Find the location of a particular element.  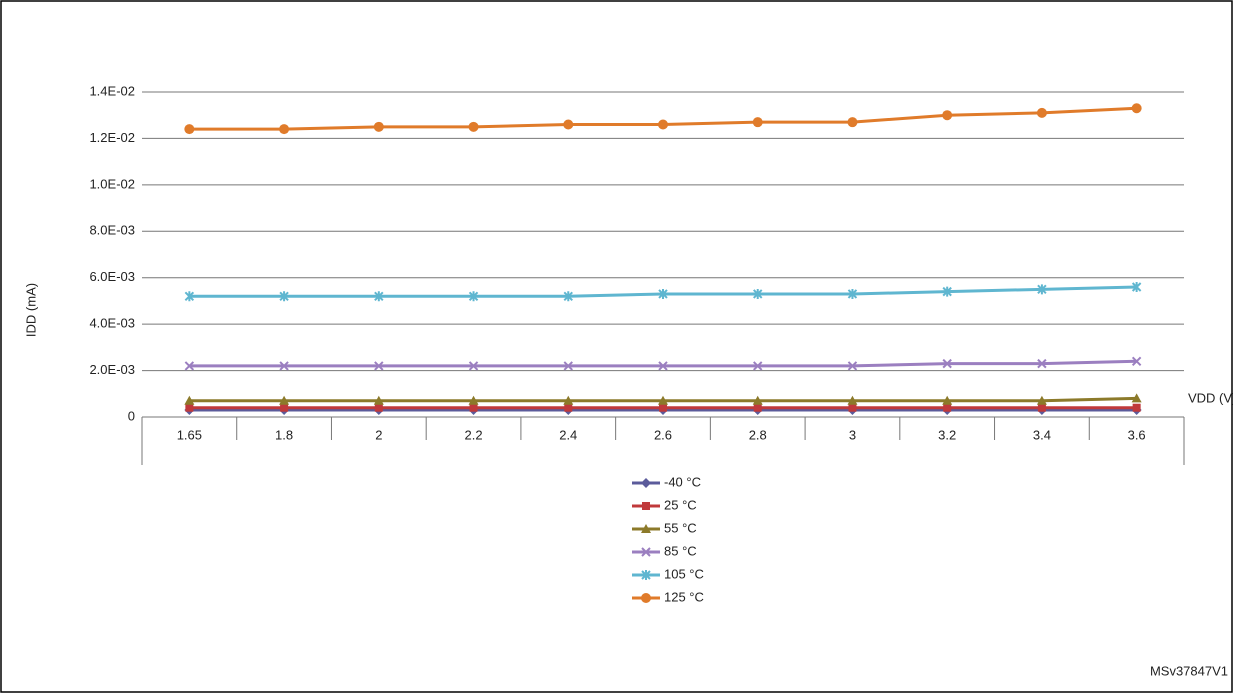

legend-label: 125 °C is located at coordinates (684, 596).